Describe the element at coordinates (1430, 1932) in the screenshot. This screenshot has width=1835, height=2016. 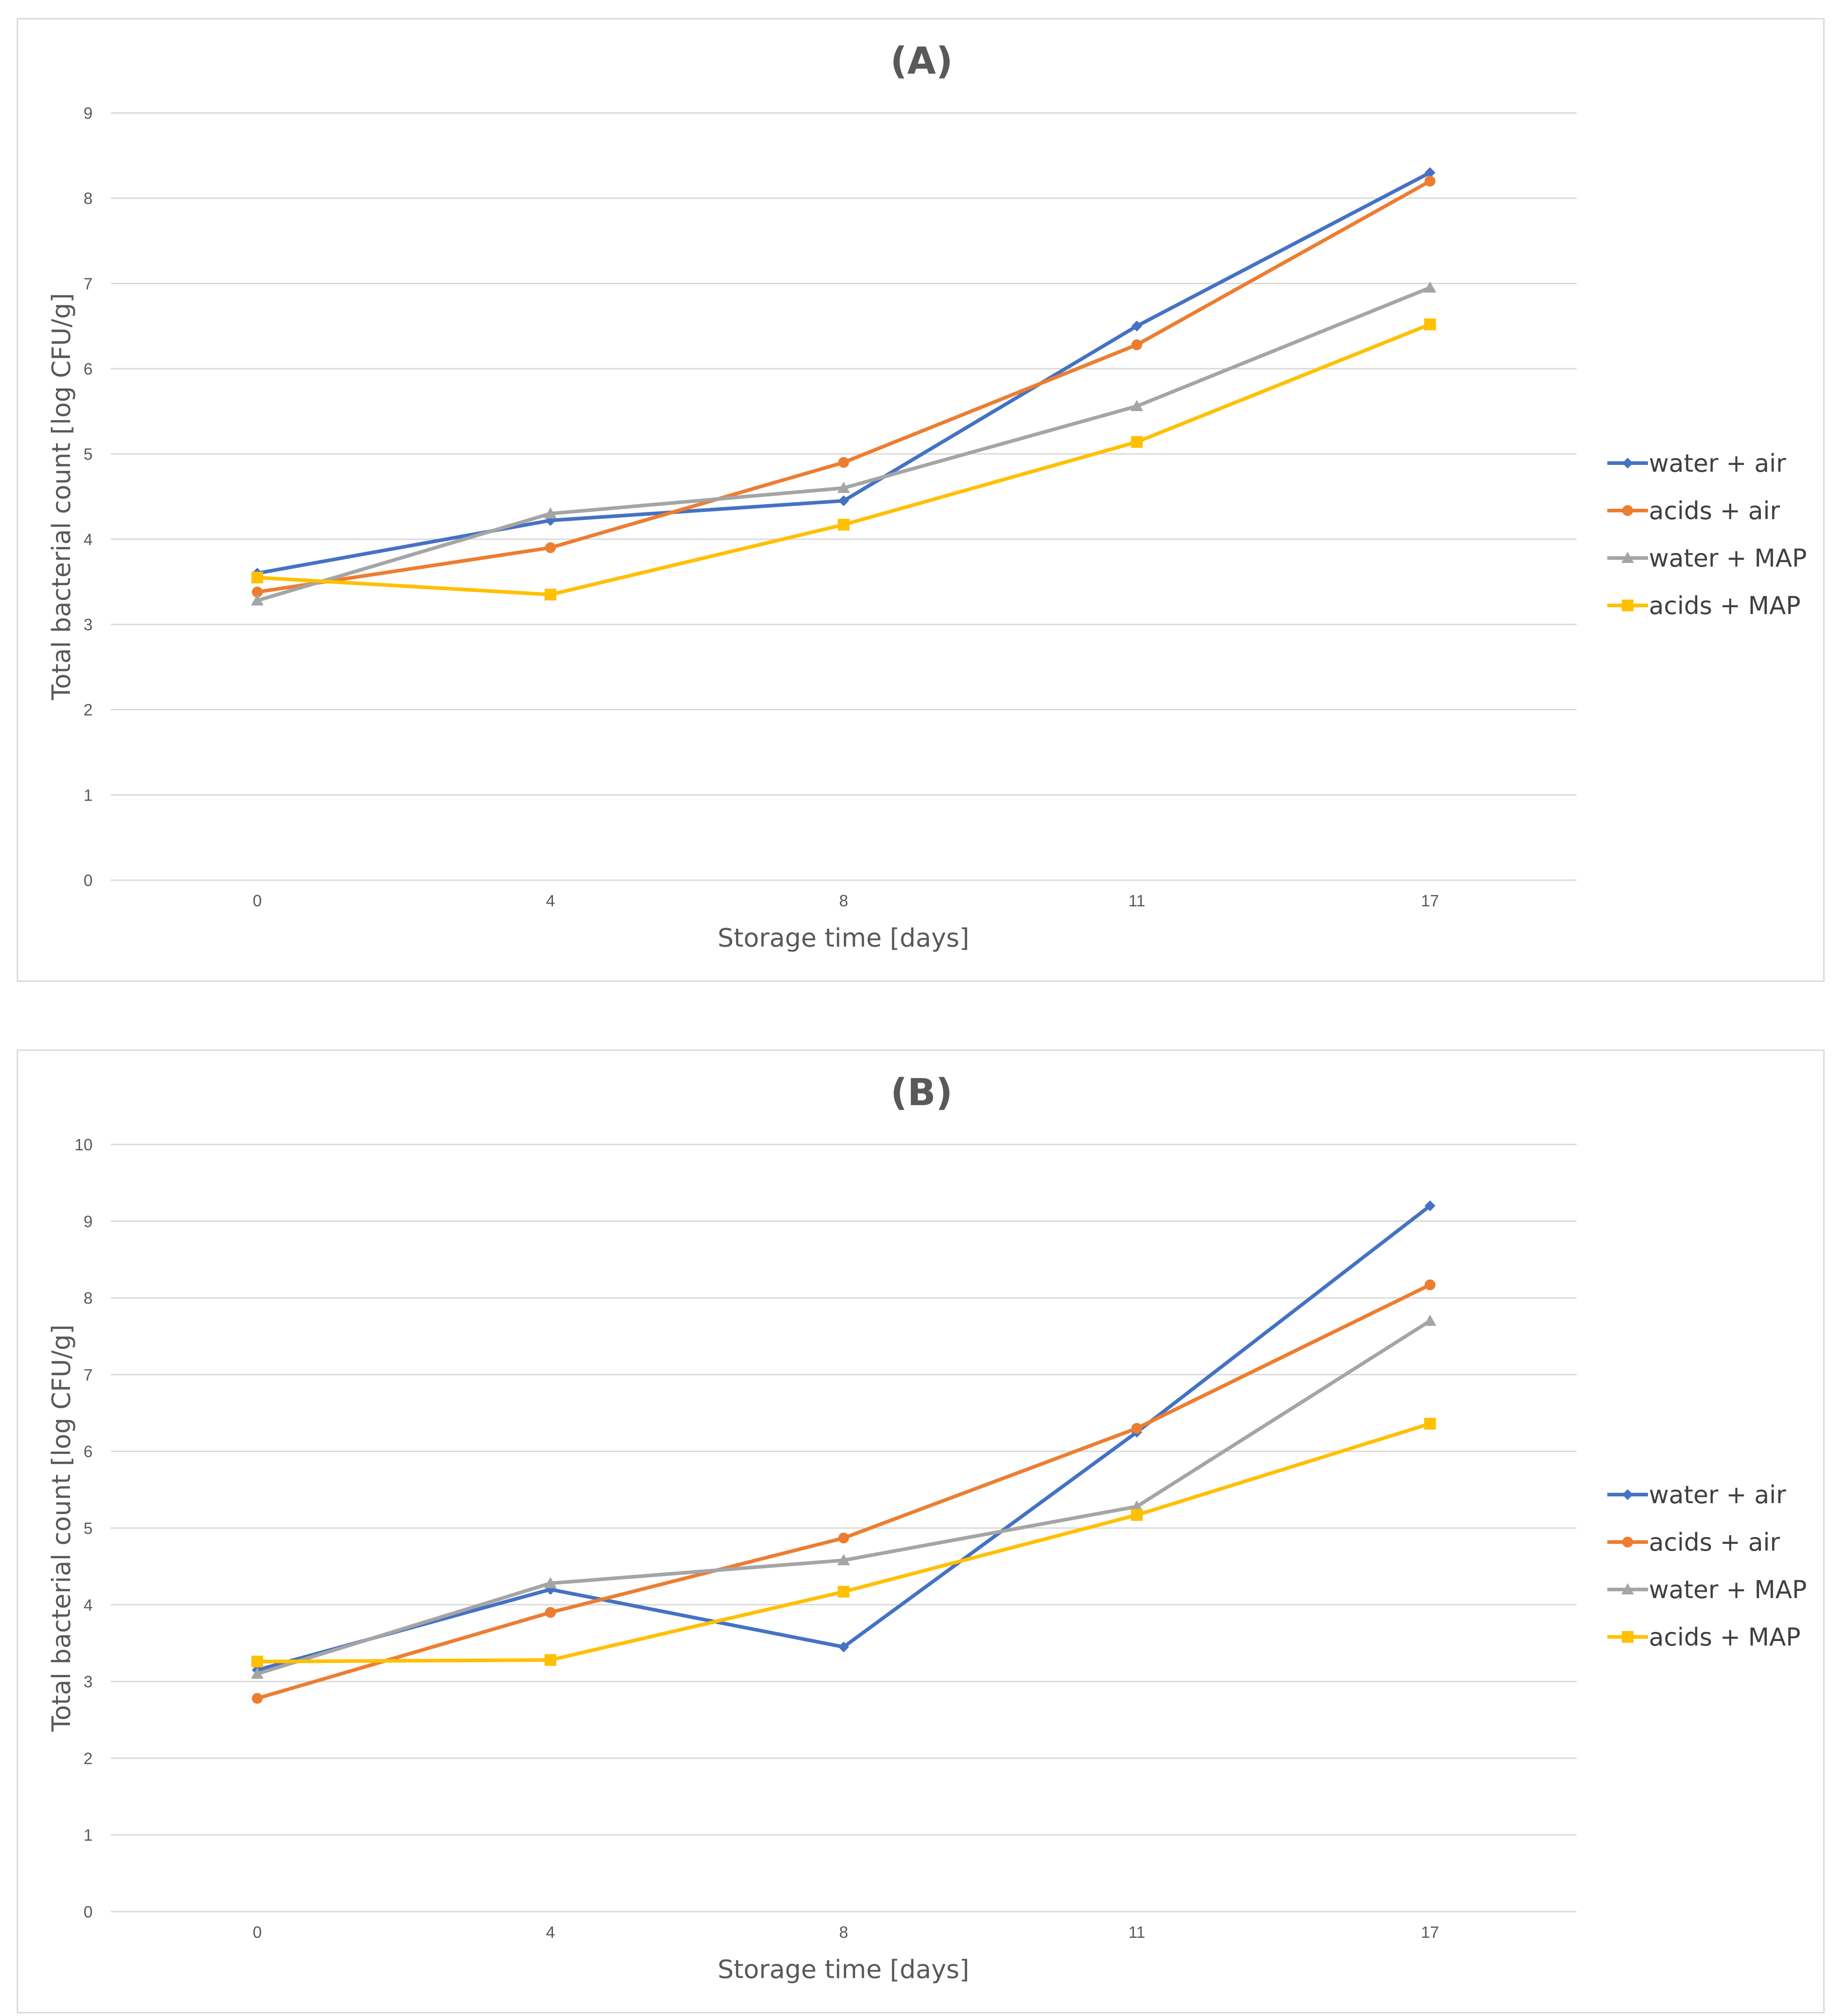
I see `chart-b-x-tick-label: 17` at that location.